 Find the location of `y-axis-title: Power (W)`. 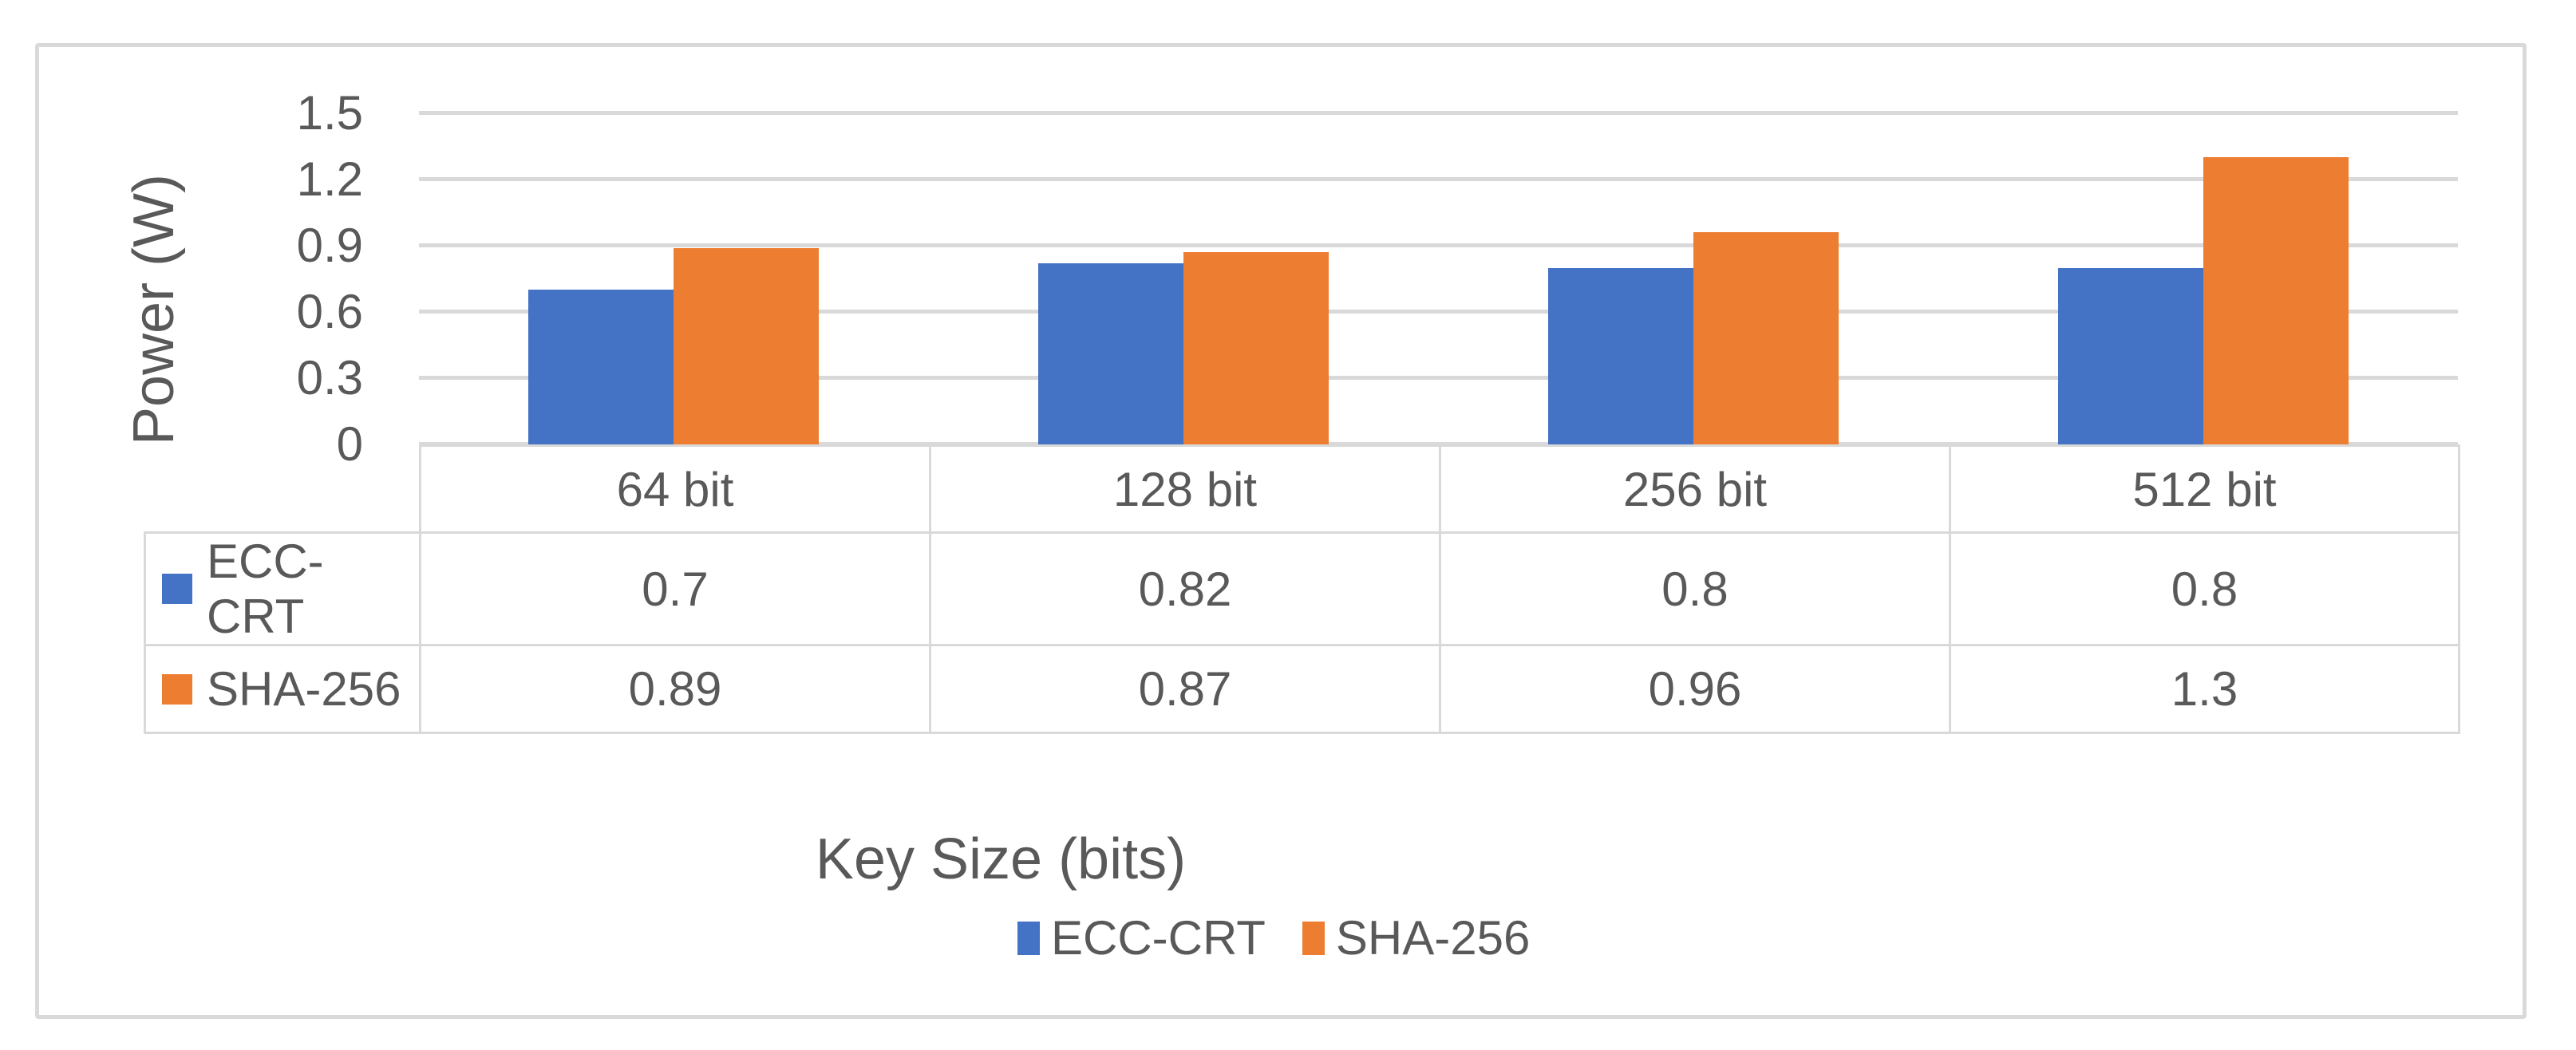

y-axis-title: Power (W) is located at coordinates (154, 309).